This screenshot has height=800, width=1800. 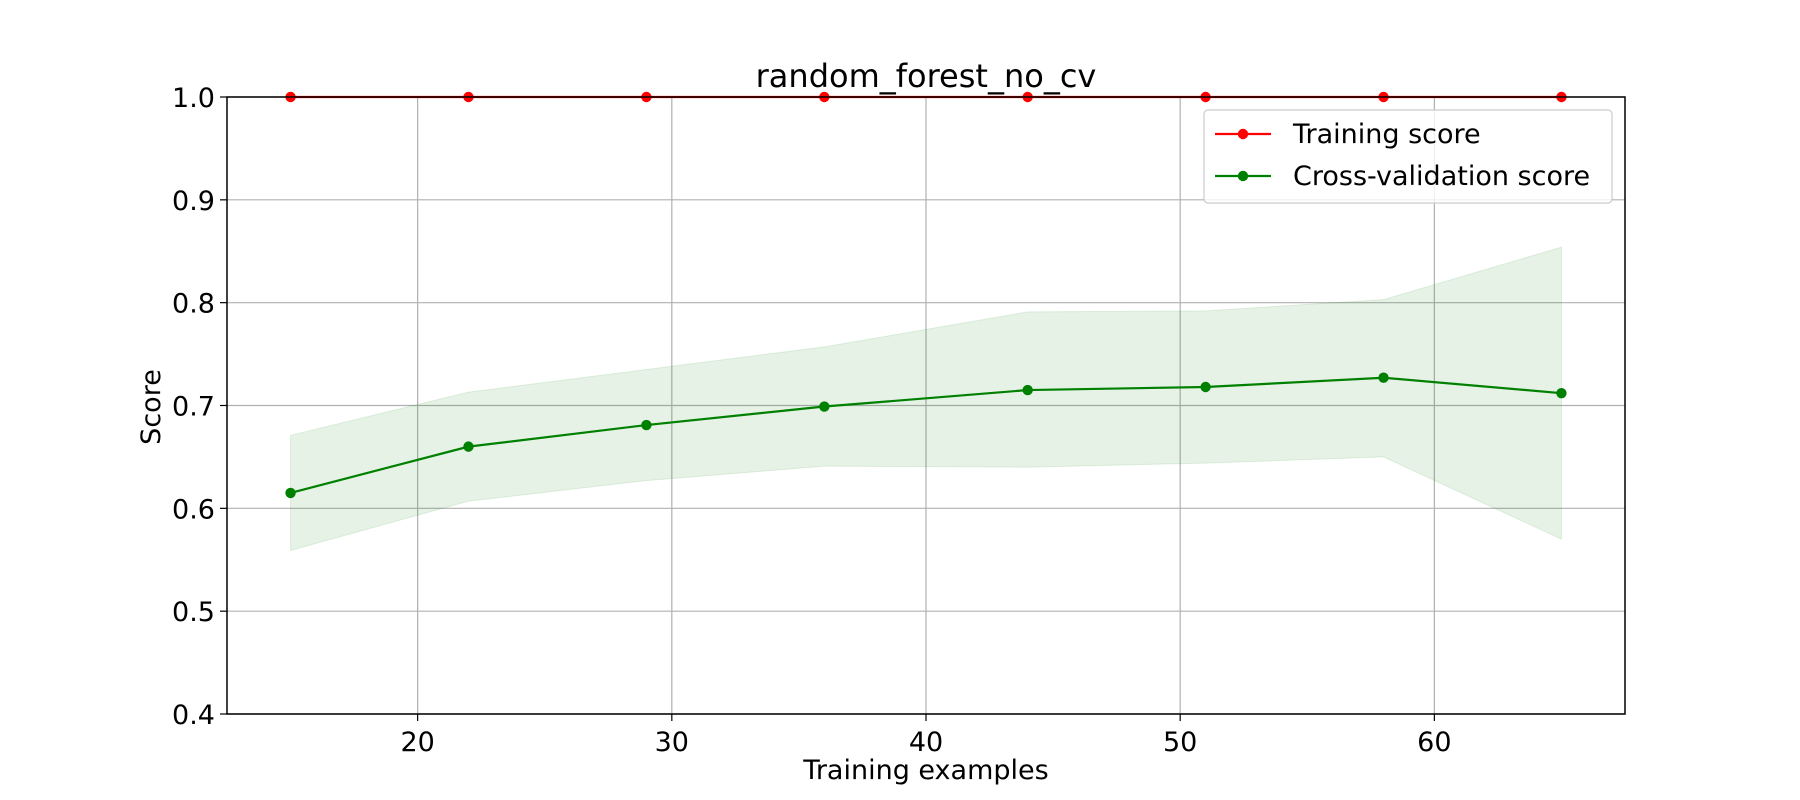 I want to click on y-tick-label: 0.4, so click(x=193, y=715).